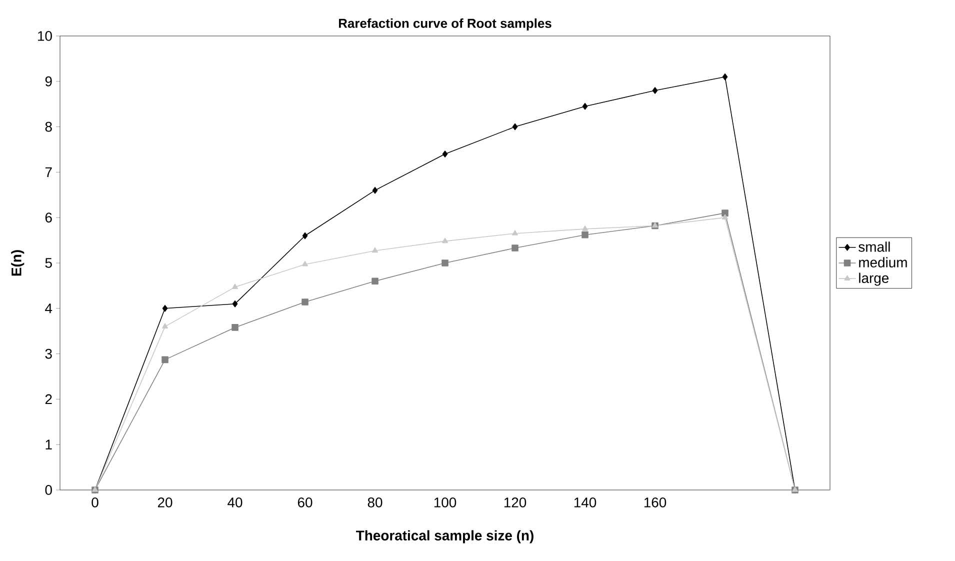 The width and height of the screenshot is (955, 561). I want to click on x-tick-label: 60, so click(305, 502).